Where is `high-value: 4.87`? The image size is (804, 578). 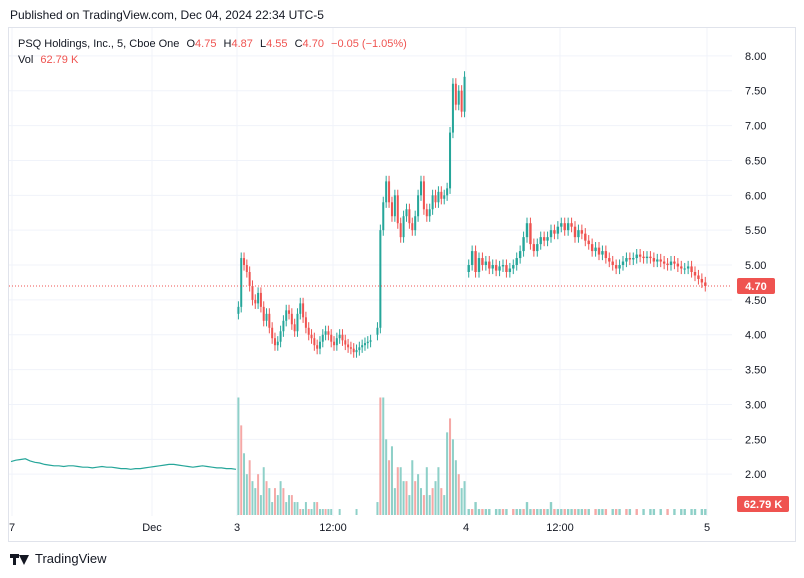
high-value: 4.87 is located at coordinates (242, 44).